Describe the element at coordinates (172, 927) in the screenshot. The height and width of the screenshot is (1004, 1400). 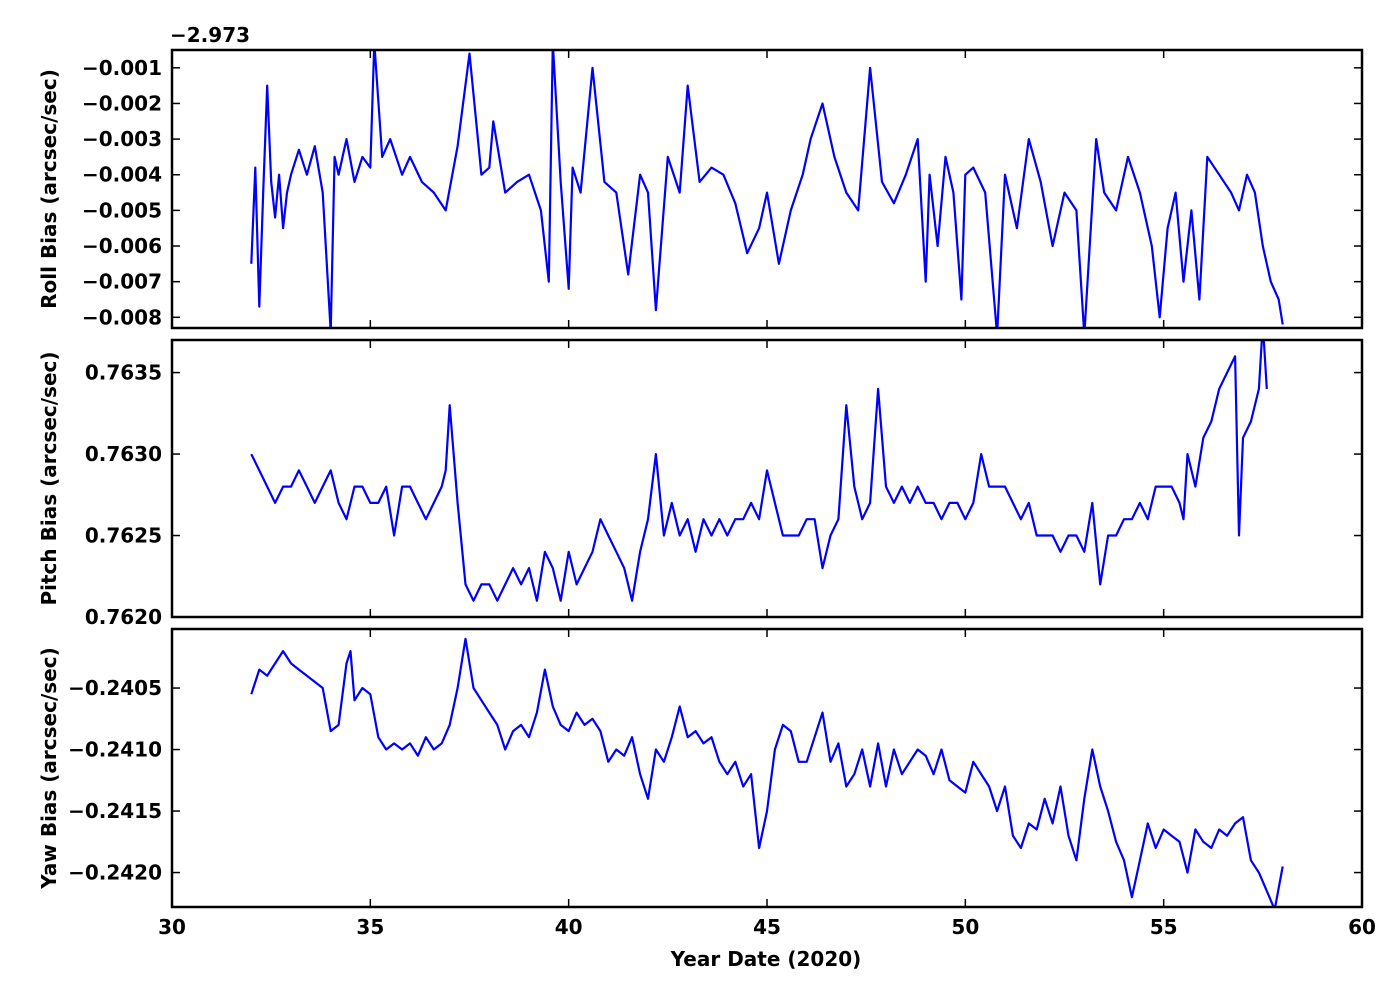
I see `x-tick-label: 30` at that location.